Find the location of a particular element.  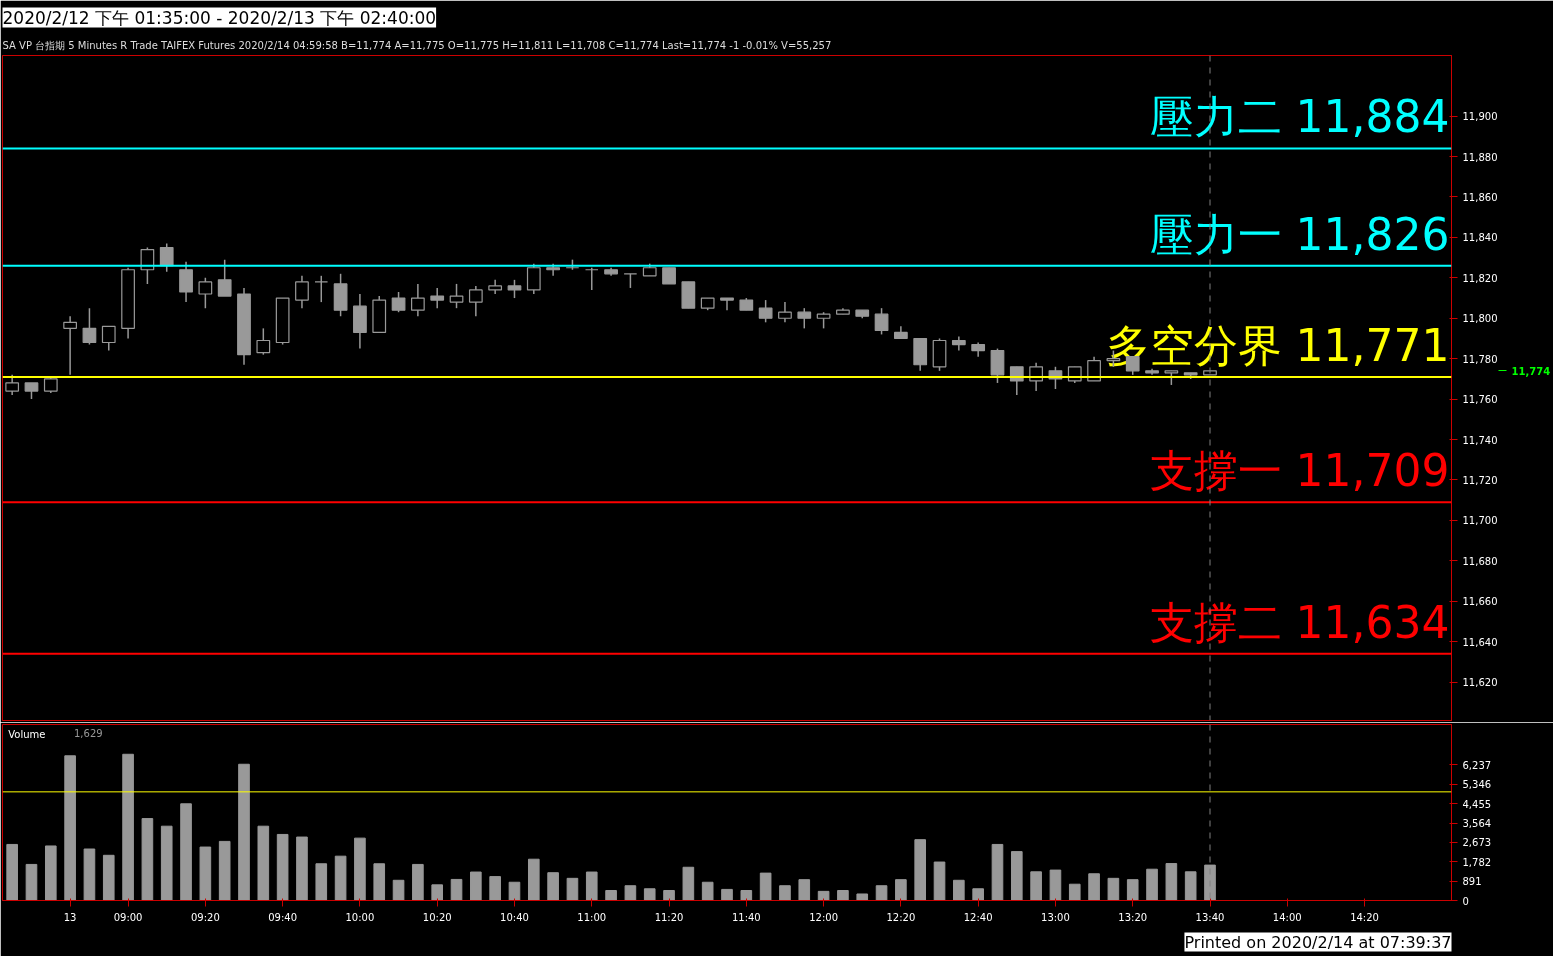

y-tick-label: 11,780 is located at coordinates (1480, 359).